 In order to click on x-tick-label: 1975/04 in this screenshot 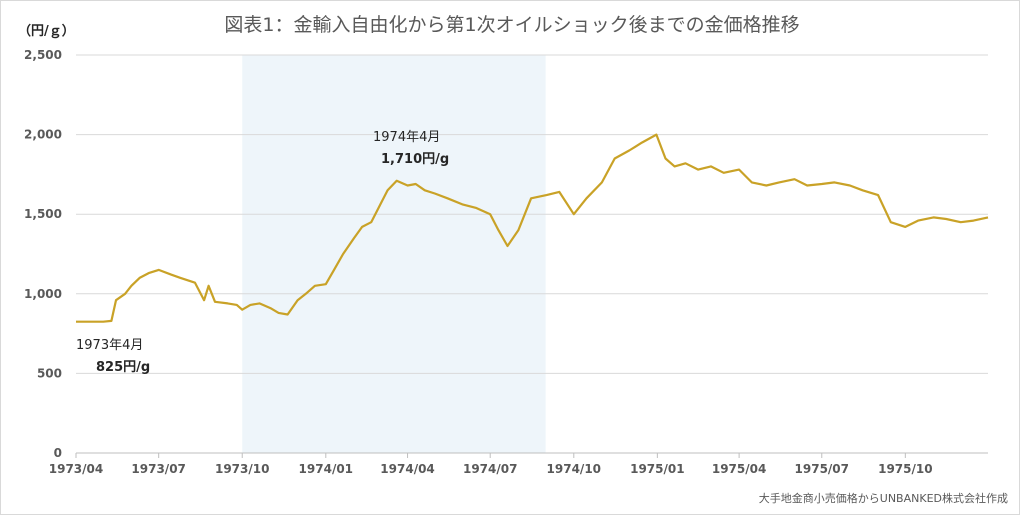, I will do `click(739, 469)`.